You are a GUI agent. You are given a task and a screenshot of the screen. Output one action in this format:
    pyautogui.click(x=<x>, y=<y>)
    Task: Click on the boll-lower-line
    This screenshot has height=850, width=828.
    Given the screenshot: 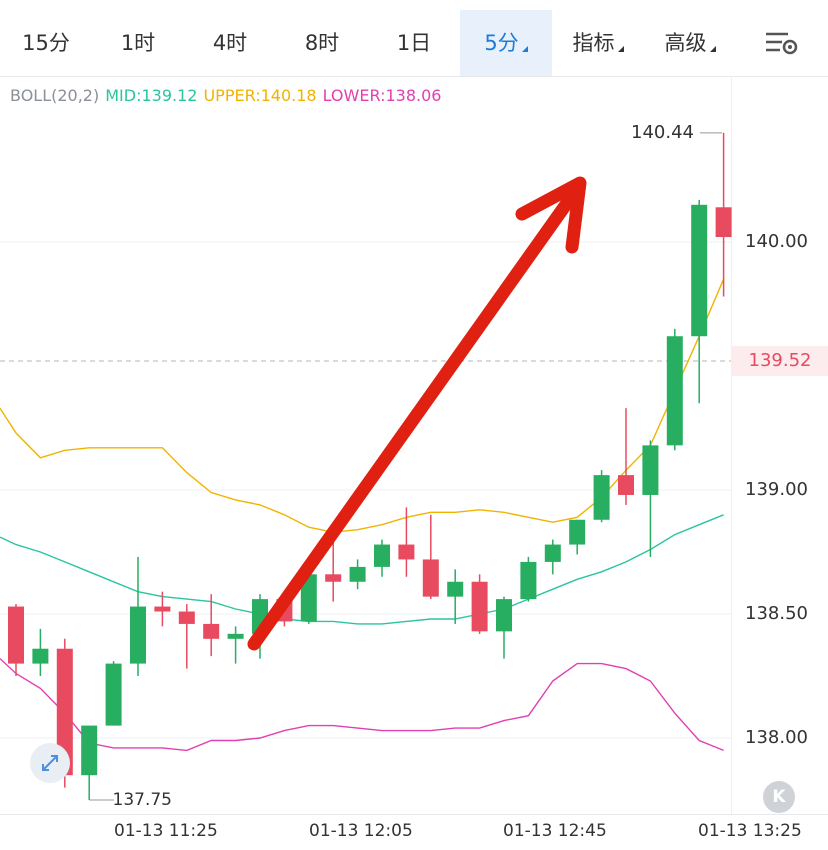 What is the action you would take?
    pyautogui.click(x=362, y=705)
    